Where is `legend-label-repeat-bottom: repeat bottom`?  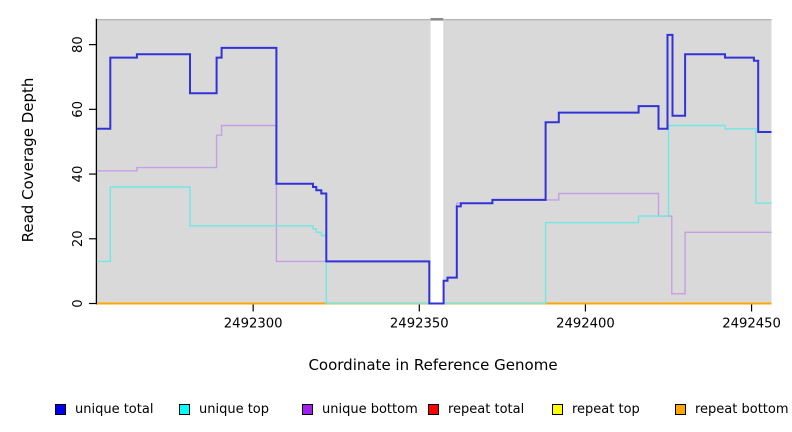 legend-label-repeat-bottom: repeat bottom is located at coordinates (742, 409).